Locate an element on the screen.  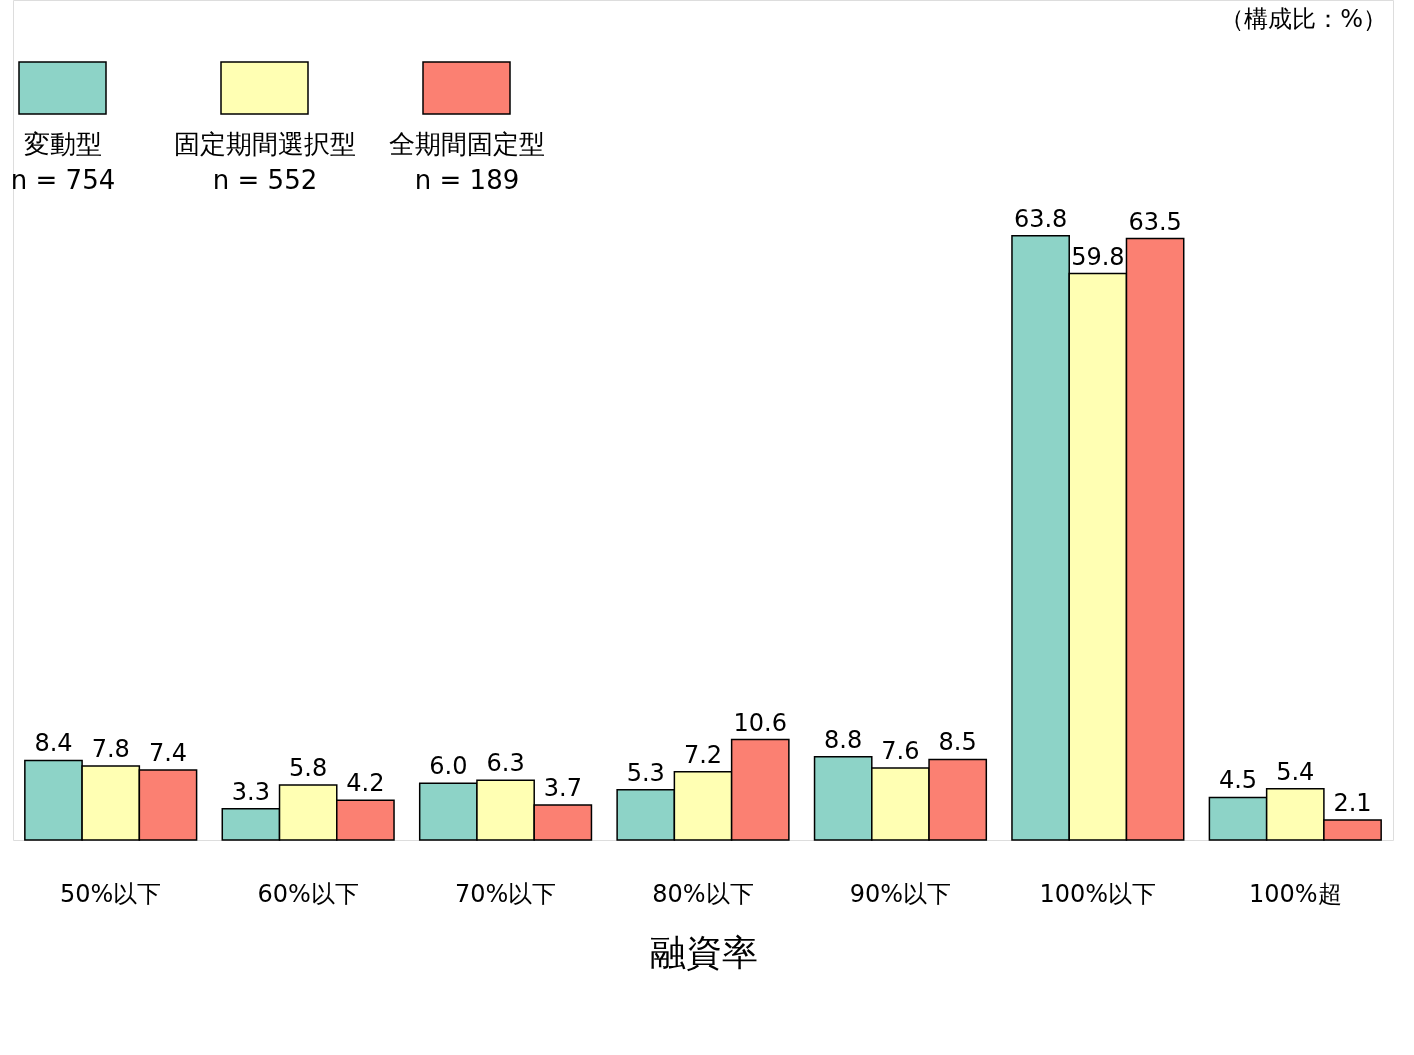
data-label: 8.4 is located at coordinates (53, 743).